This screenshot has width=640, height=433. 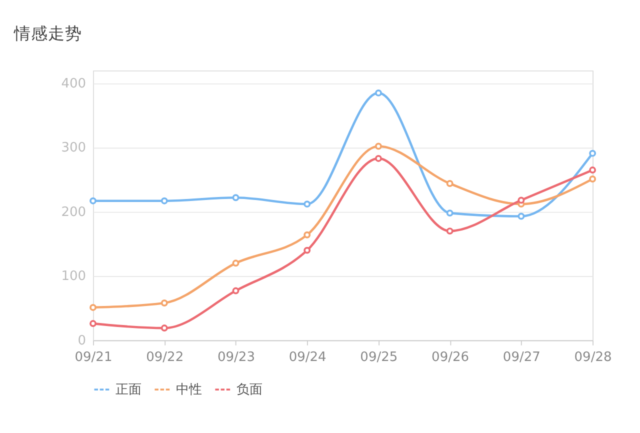 I want to click on legend-label: 中性, so click(x=189, y=390).